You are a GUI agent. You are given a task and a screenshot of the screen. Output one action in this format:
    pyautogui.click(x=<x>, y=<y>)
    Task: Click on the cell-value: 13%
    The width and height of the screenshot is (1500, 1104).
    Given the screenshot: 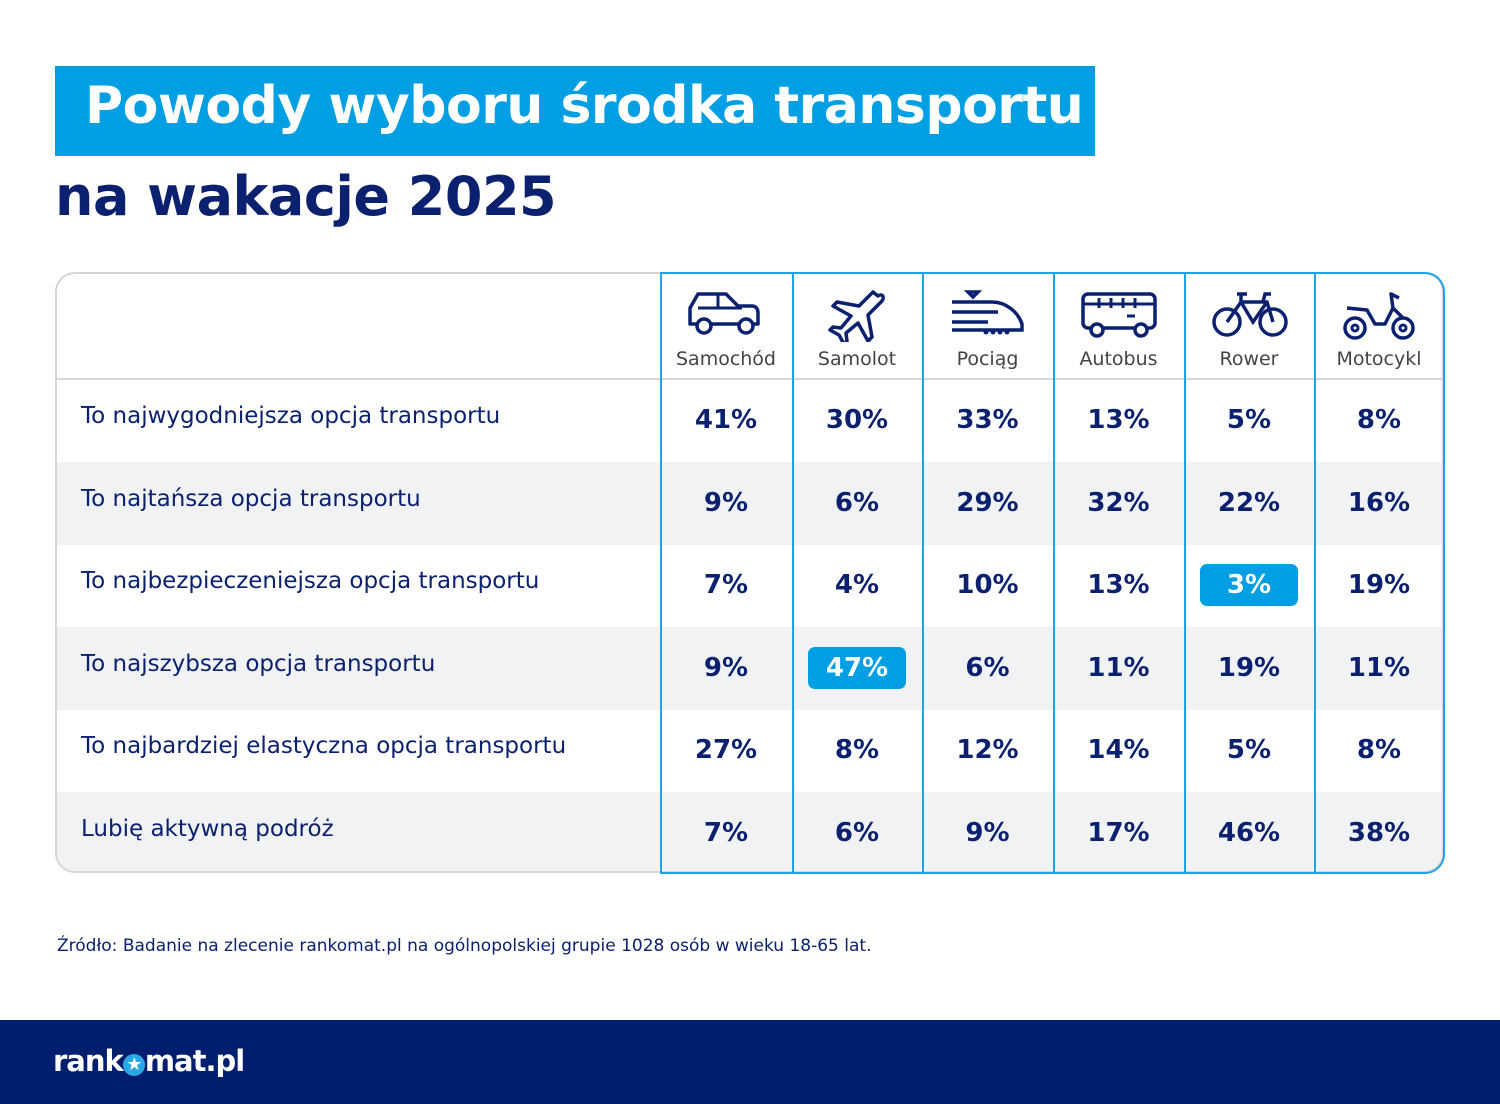 What is the action you would take?
    pyautogui.click(x=1118, y=585)
    